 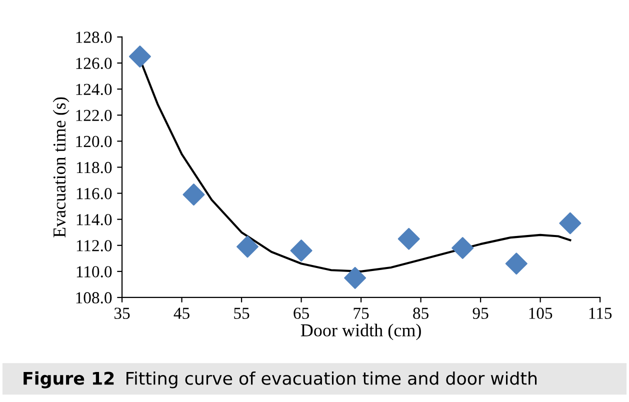 What do you see at coordinates (480, 313) in the screenshot?
I see `x-tick-label: 95` at bounding box center [480, 313].